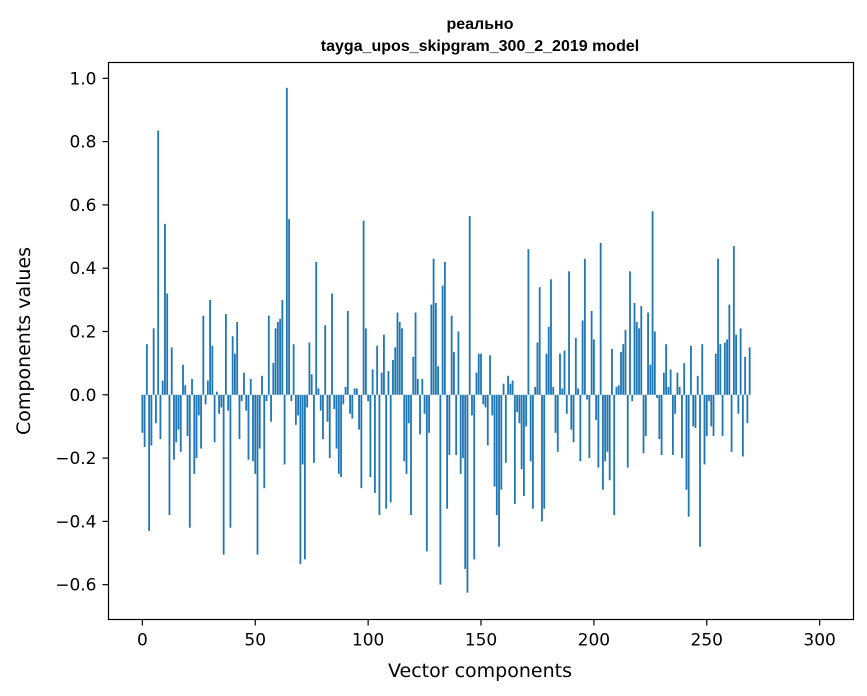  Describe the element at coordinates (24, 341) in the screenshot. I see `y-axis-label: Components values` at that location.